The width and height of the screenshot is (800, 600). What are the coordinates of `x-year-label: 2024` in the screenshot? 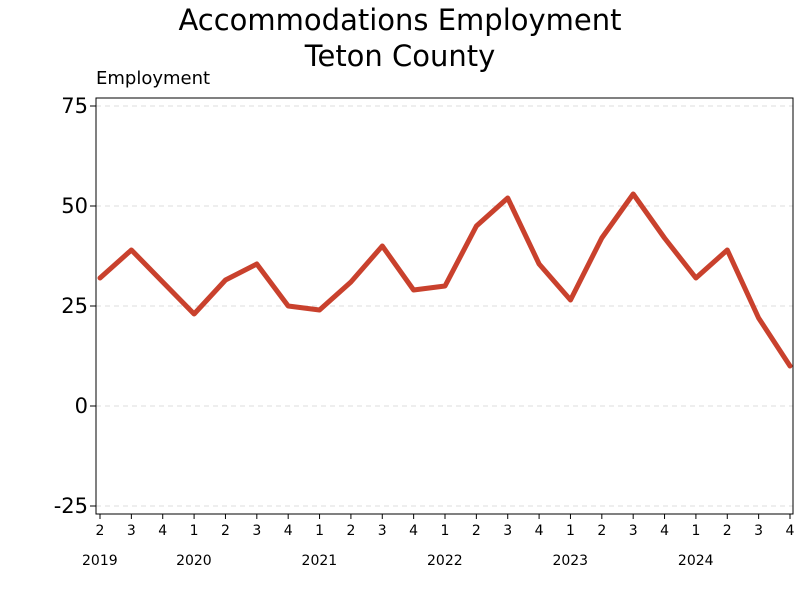 It's located at (696, 561).